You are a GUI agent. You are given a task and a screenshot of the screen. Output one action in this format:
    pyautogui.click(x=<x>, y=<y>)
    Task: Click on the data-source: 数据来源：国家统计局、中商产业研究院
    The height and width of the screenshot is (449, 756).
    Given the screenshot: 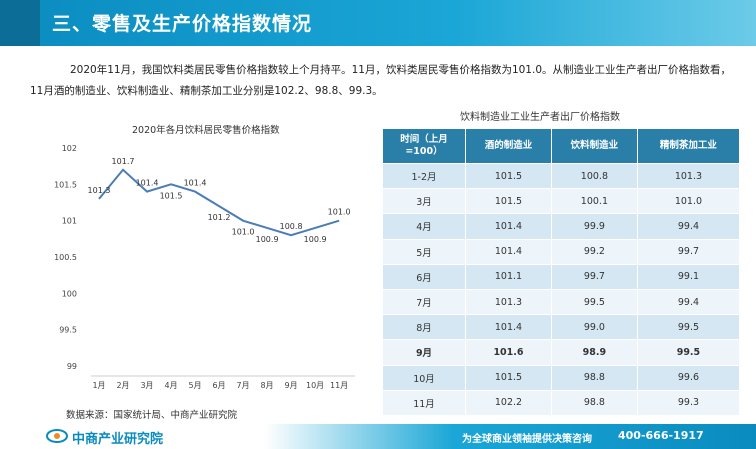 What is the action you would take?
    pyautogui.click(x=152, y=415)
    